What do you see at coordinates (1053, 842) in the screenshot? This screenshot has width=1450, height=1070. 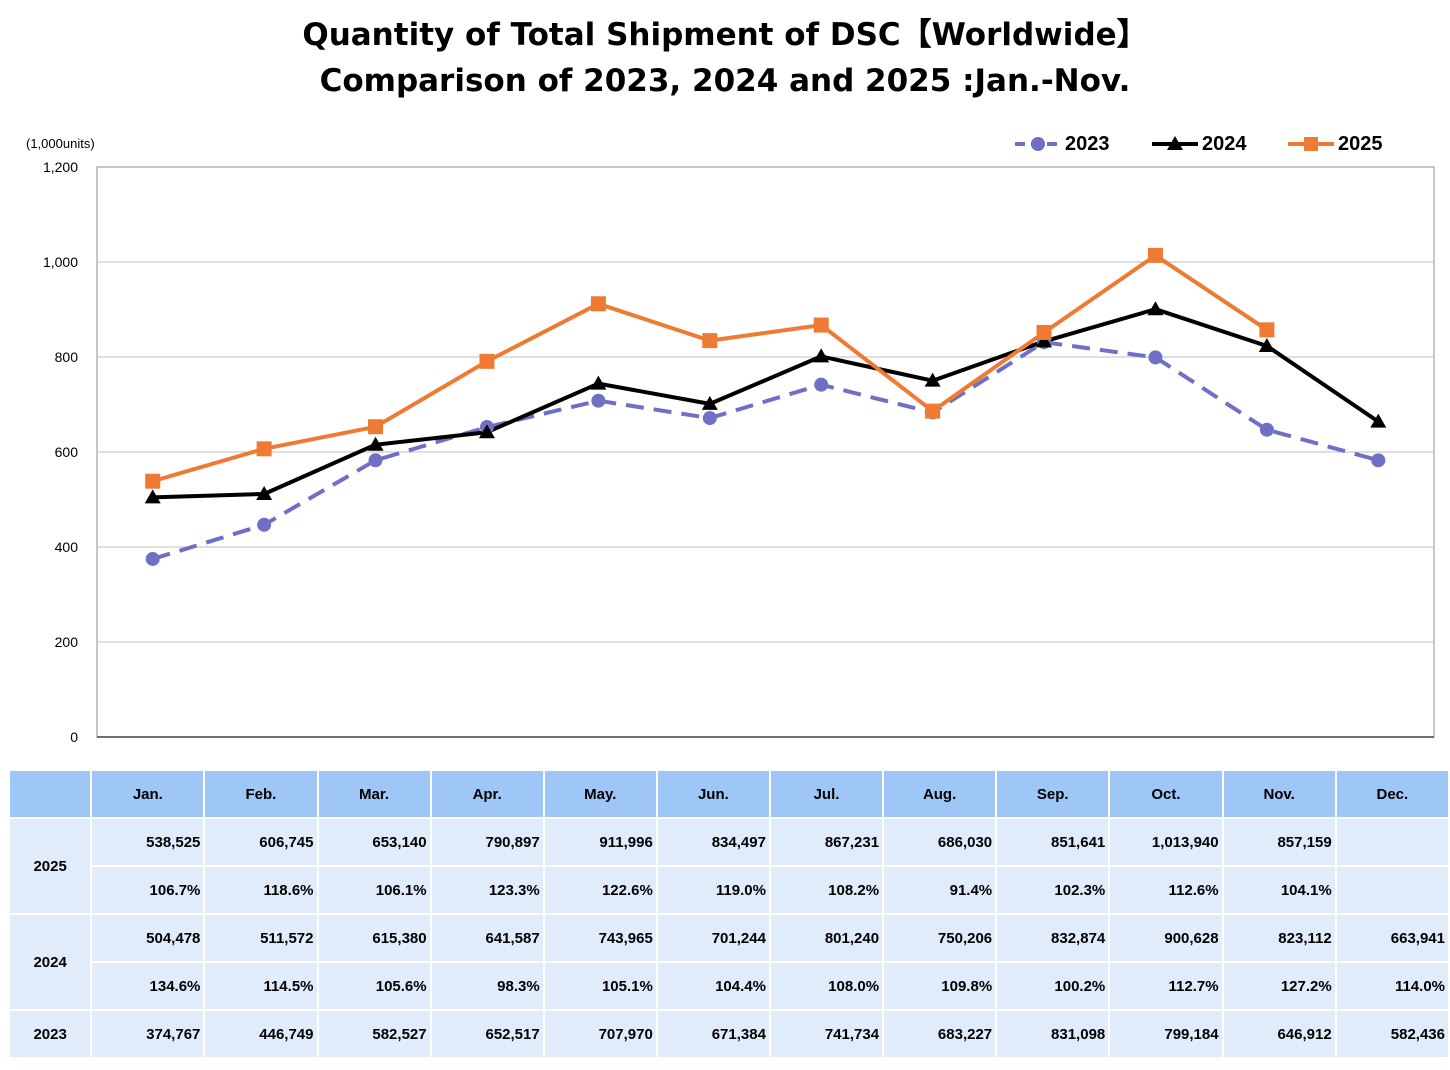 I see `table-cell-quantity: 851,641` at bounding box center [1053, 842].